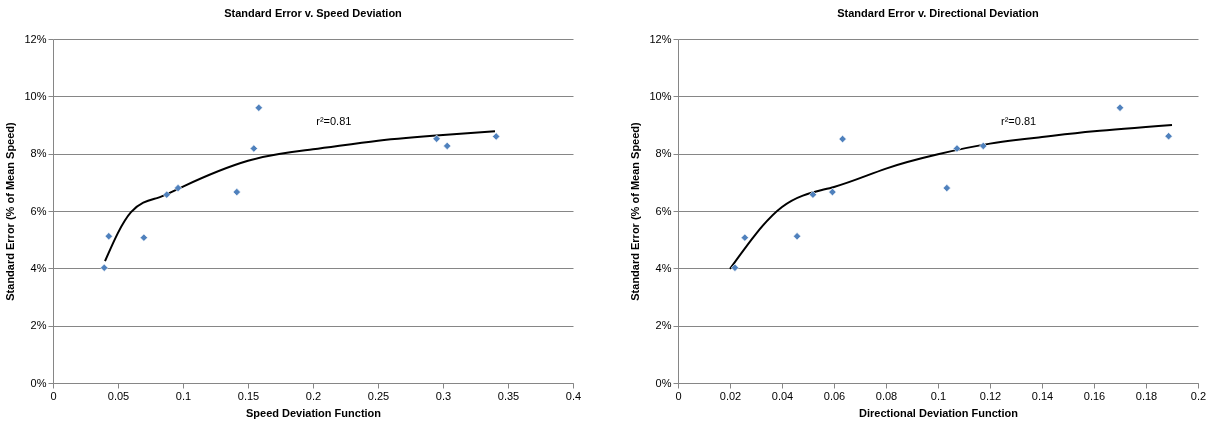 The width and height of the screenshot is (1225, 437). What do you see at coordinates (508, 395) in the screenshot?
I see `x-tick-label: 0.35` at bounding box center [508, 395].